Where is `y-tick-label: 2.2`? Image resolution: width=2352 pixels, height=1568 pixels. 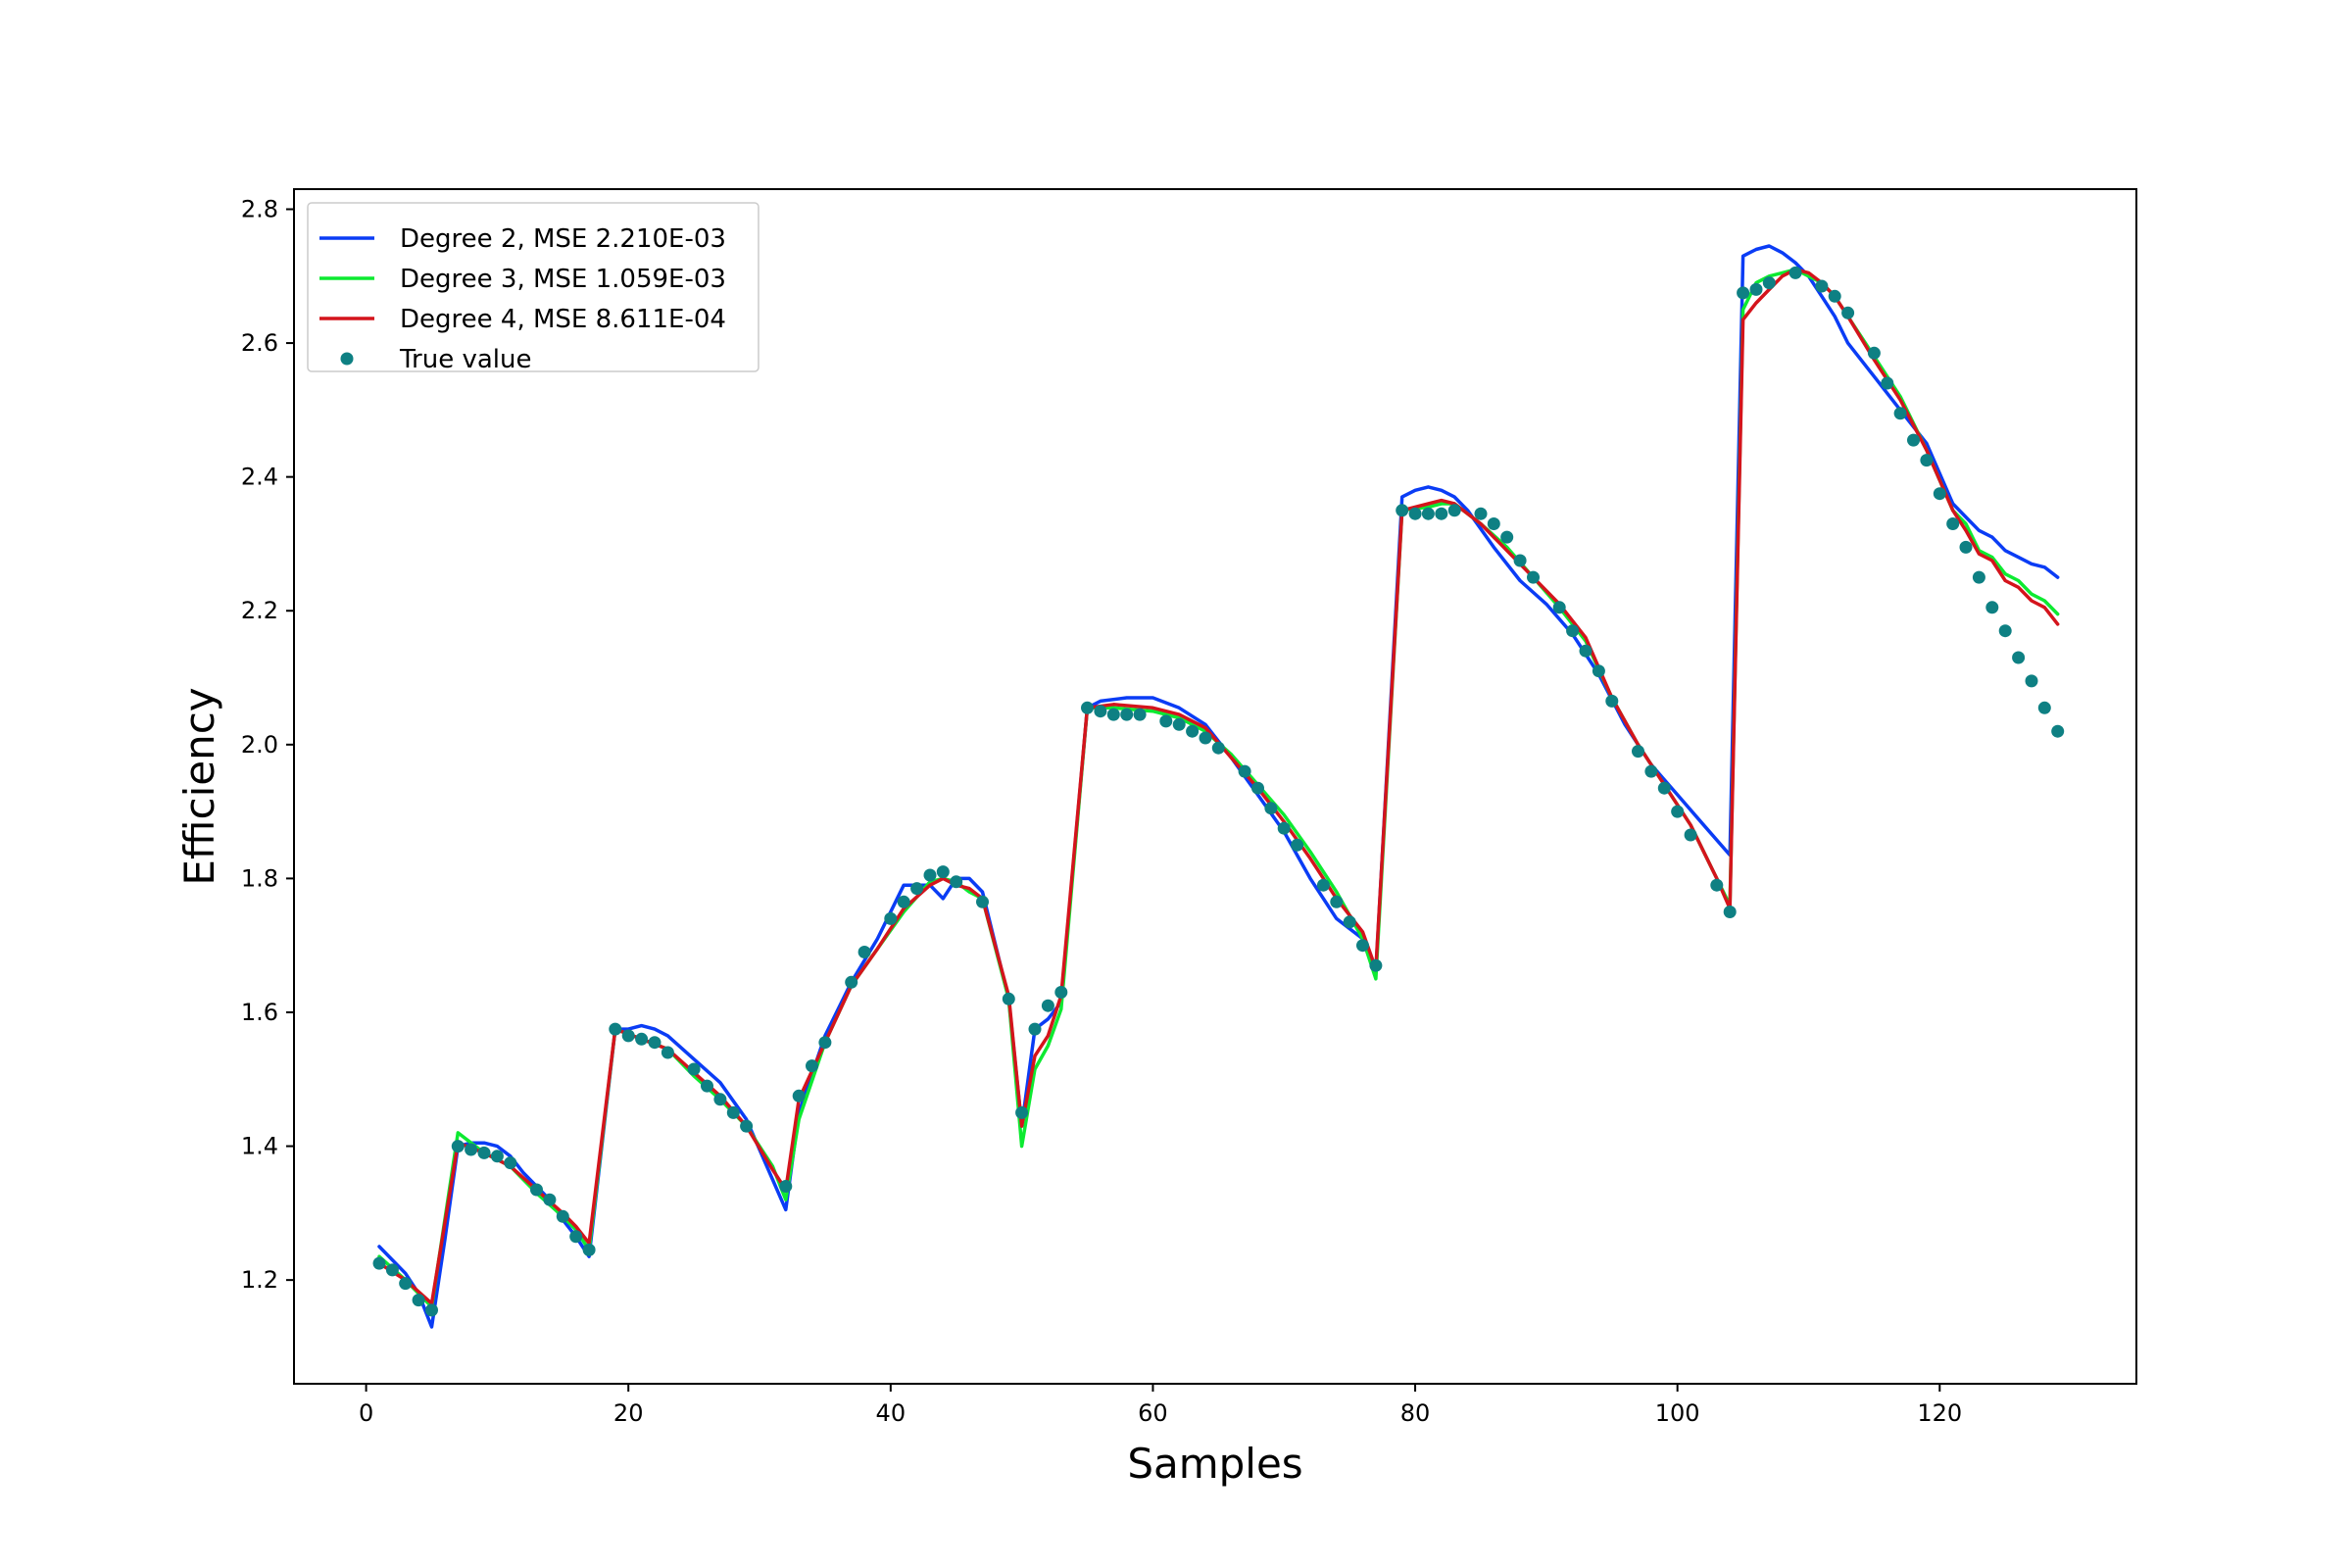 y-tick-label: 2.2 is located at coordinates (259, 610).